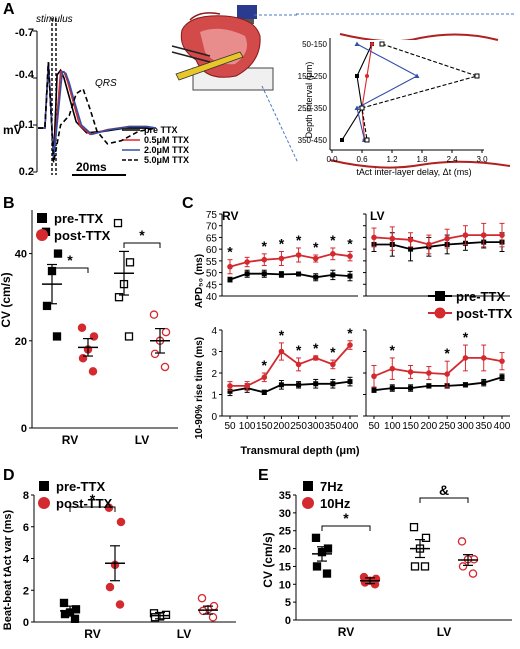 Image resolution: width=520 pixels, height=649 pixels. Describe the element at coordinates (357, 92) in the screenshot. I see `inset-line-pre-ttx` at that location.